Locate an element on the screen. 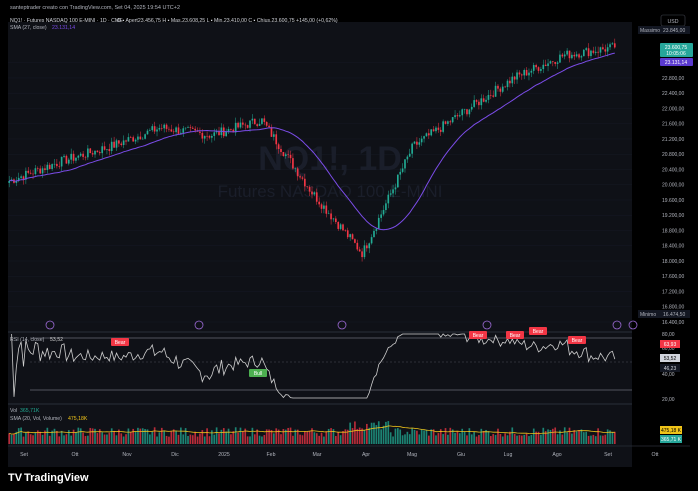  tradingview-logo: TV TradingView is located at coordinates (48, 478).